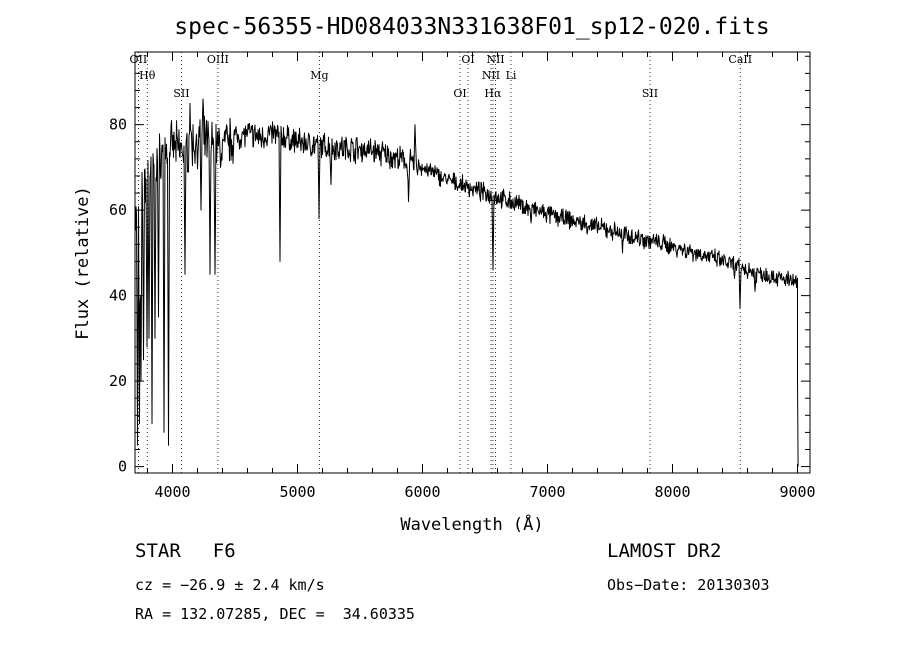 The image size is (900, 650). What do you see at coordinates (511, 75) in the screenshot?
I see `line-marker-label: Li` at bounding box center [511, 75].